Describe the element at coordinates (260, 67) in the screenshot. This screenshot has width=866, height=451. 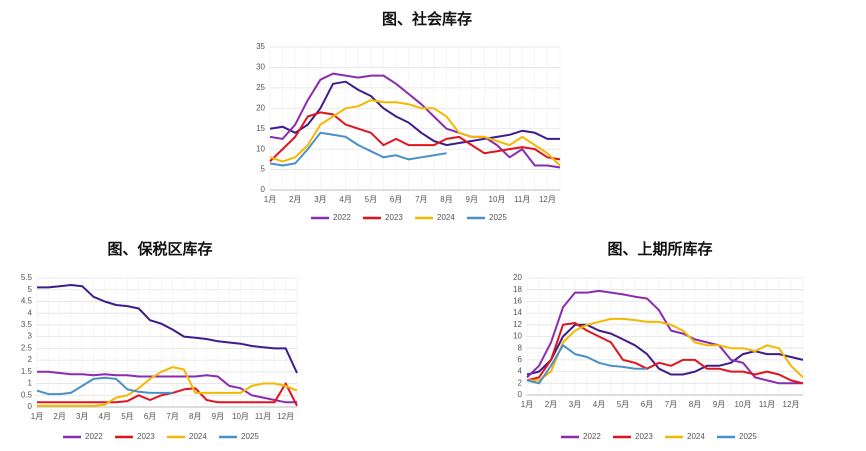
I see `y-tick-label: 30` at that location.